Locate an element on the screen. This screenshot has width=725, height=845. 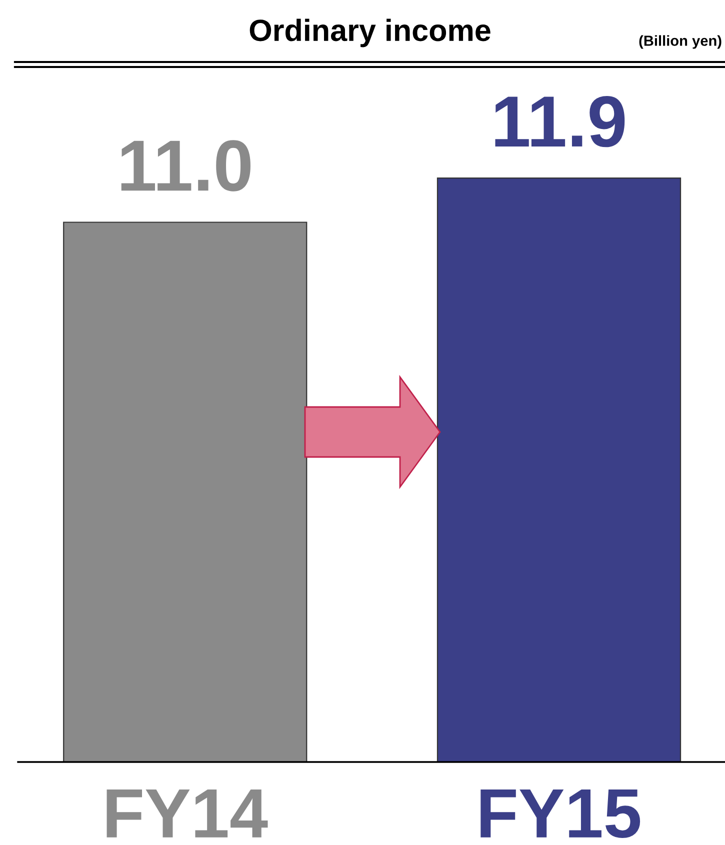
x-tick-label: FY15 is located at coordinates (560, 814).